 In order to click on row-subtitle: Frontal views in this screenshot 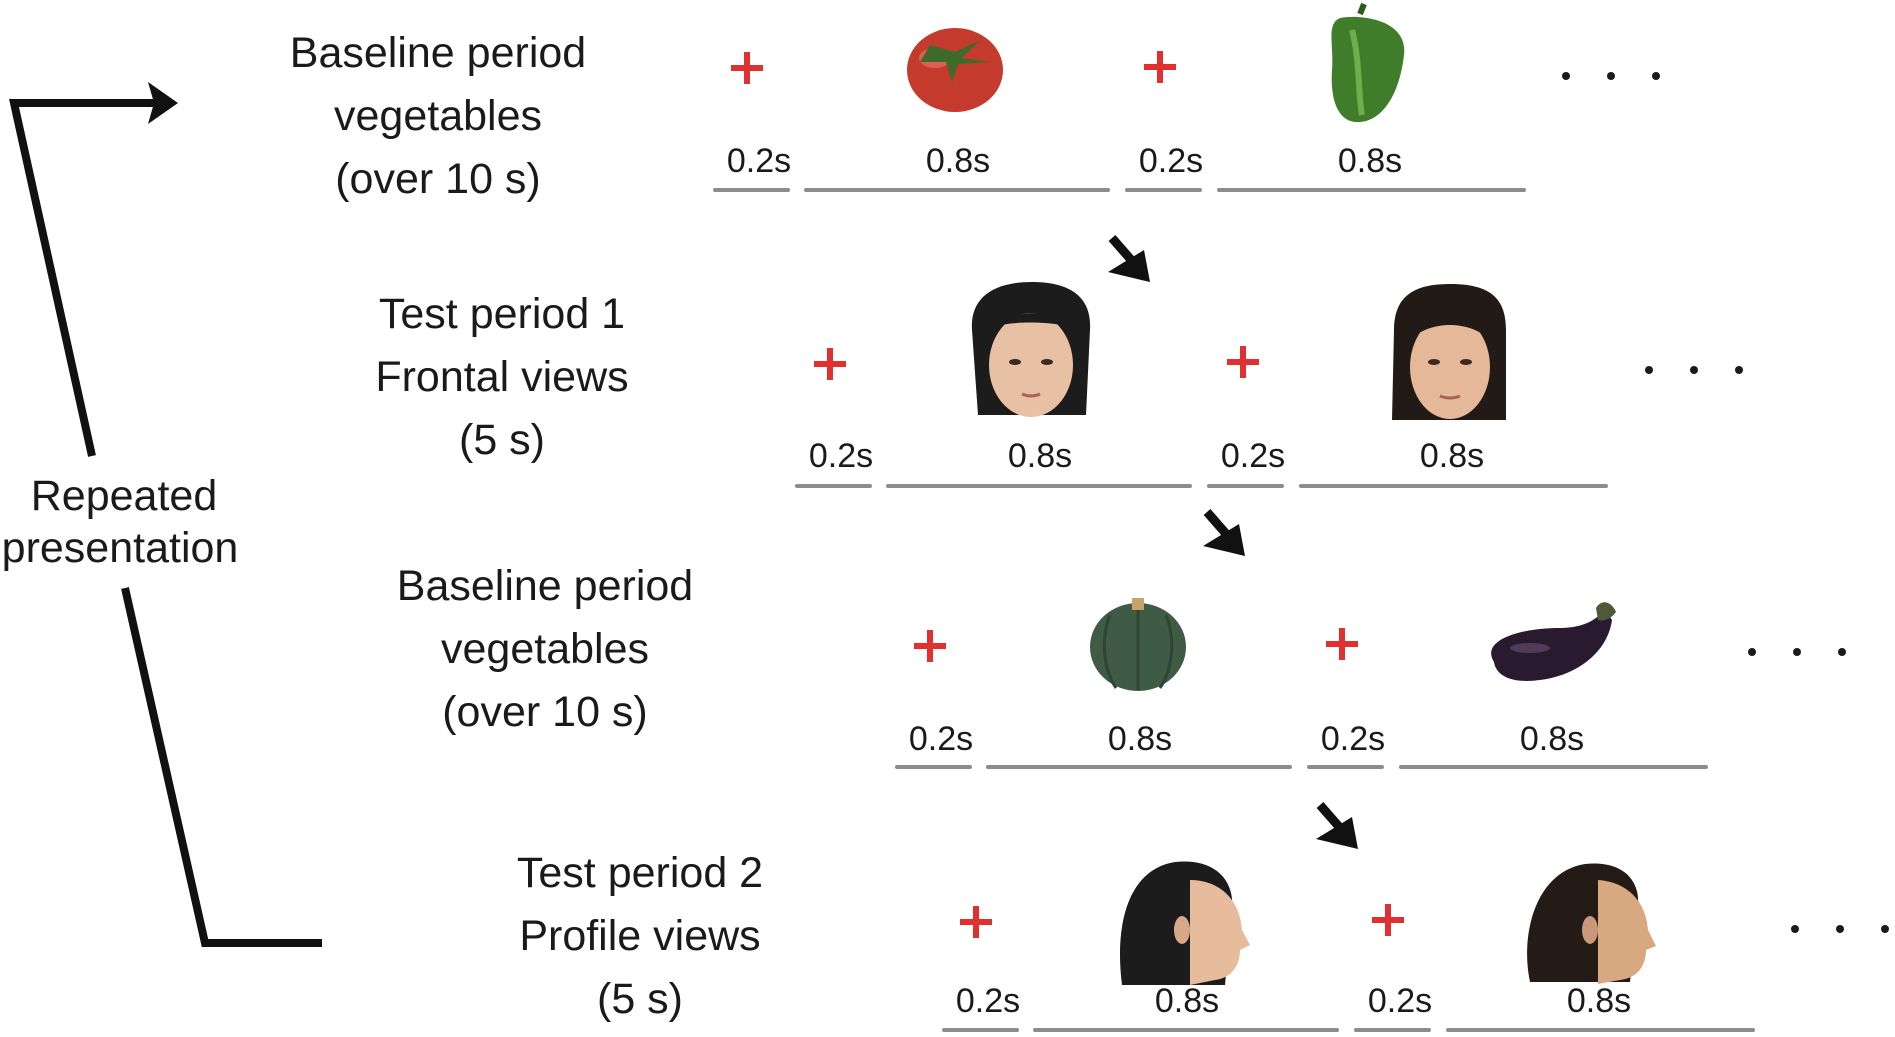, I will do `click(501, 377)`.